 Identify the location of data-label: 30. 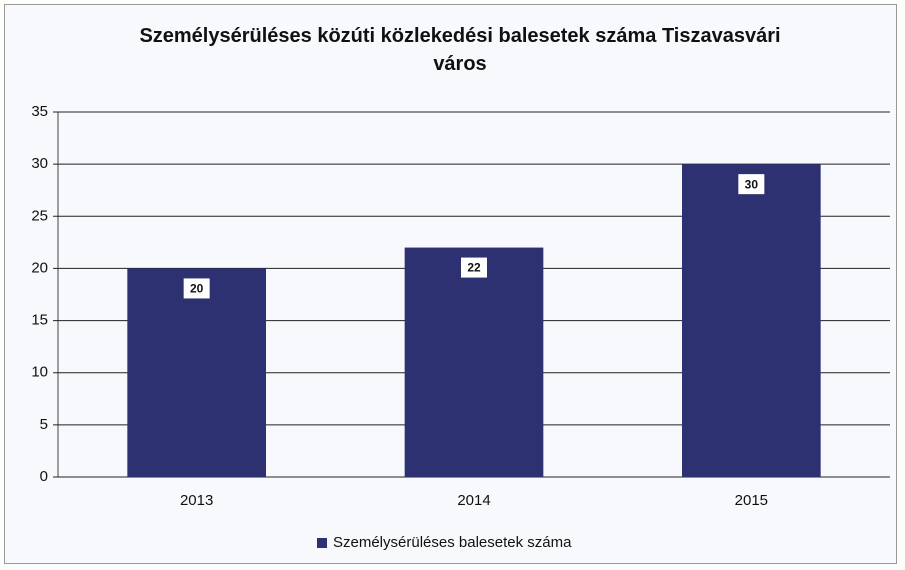
(752, 184).